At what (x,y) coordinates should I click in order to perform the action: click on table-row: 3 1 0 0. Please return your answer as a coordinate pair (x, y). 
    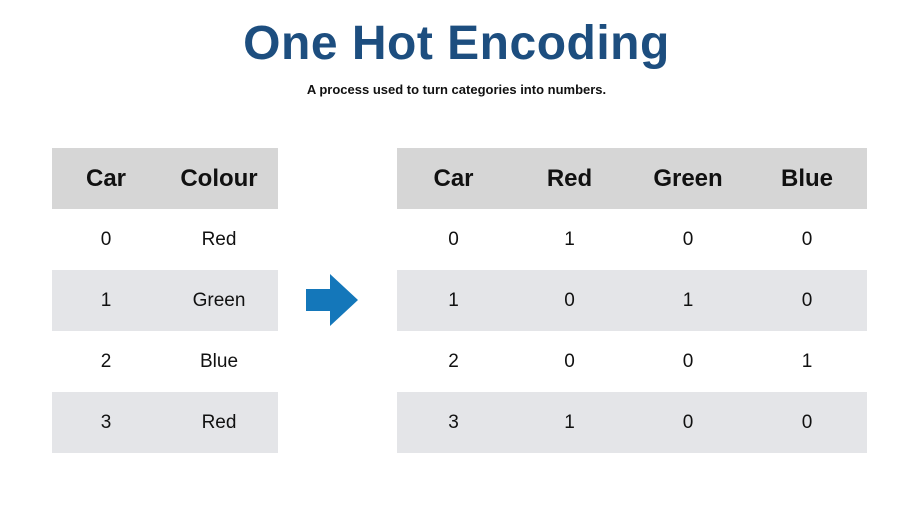
    Looking at the image, I should click on (632, 422).